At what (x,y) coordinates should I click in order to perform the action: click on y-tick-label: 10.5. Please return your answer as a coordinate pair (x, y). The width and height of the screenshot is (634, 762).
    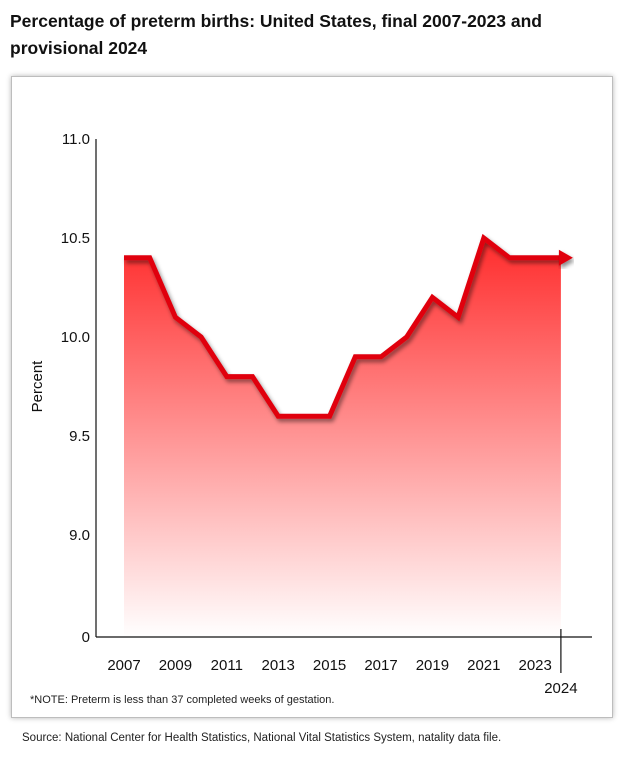
    Looking at the image, I should click on (75, 238).